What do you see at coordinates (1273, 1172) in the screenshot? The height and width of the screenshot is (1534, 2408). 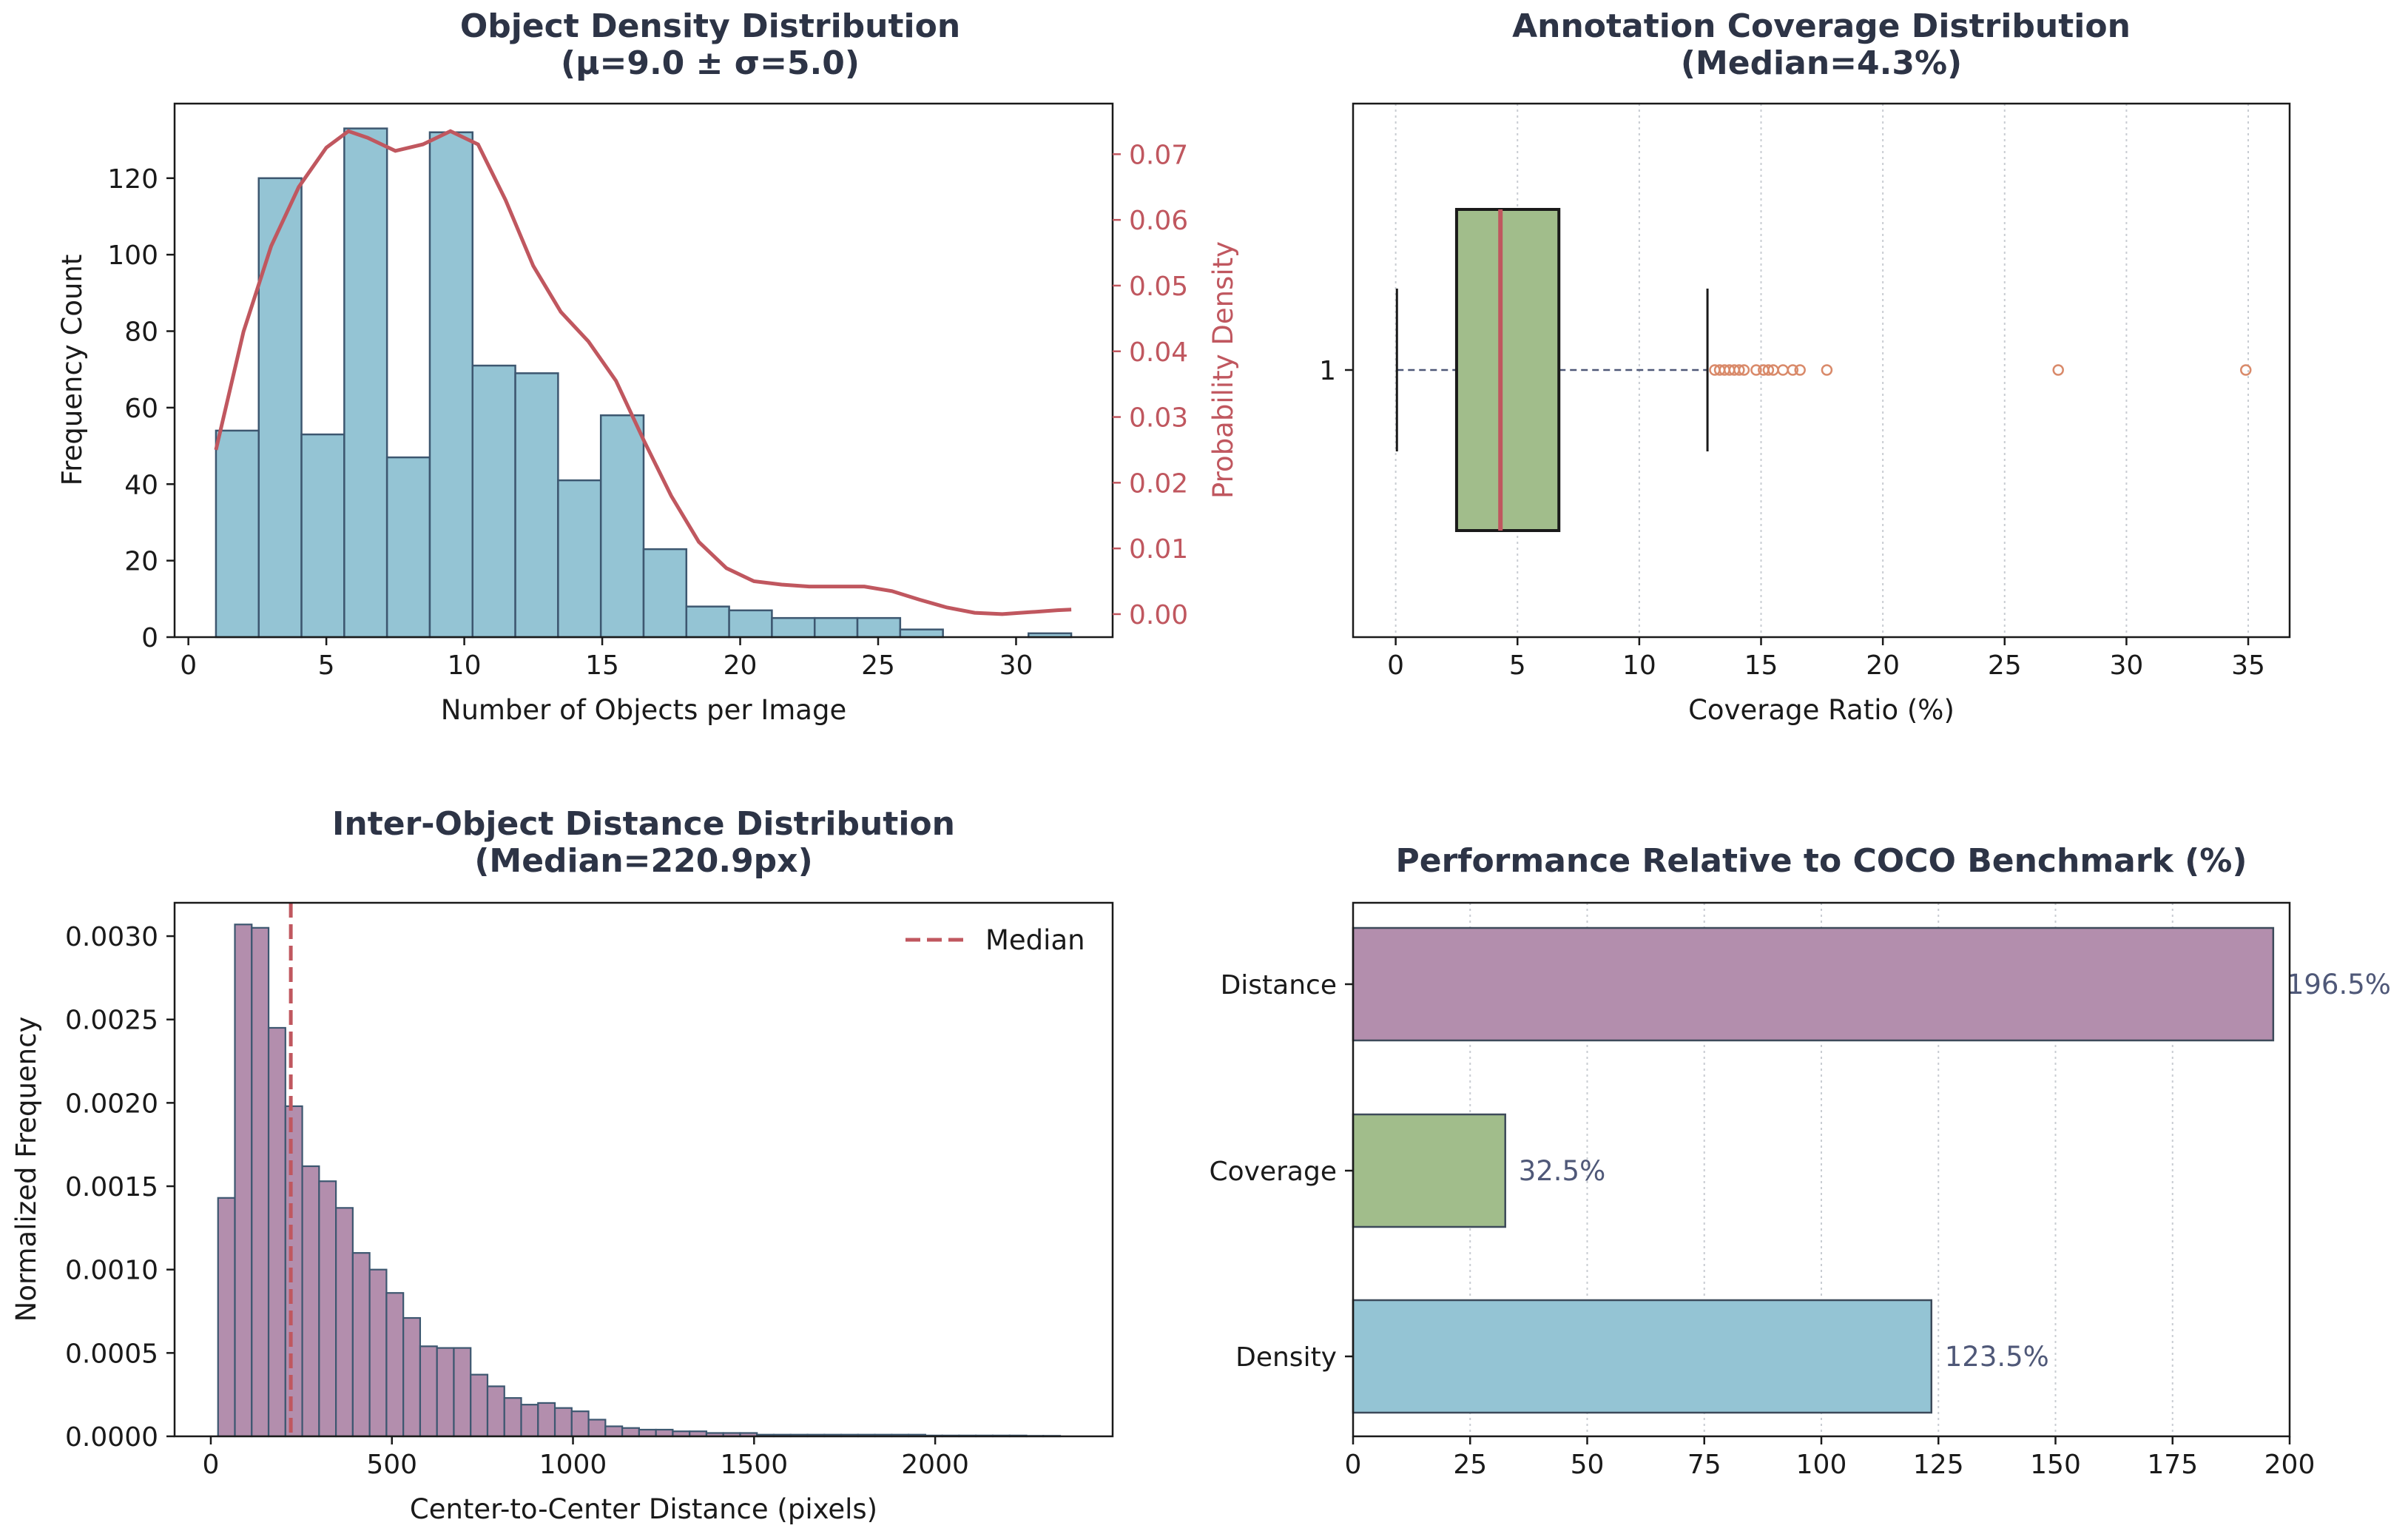 I see `coco-ytick-label: Coverage` at bounding box center [1273, 1172].